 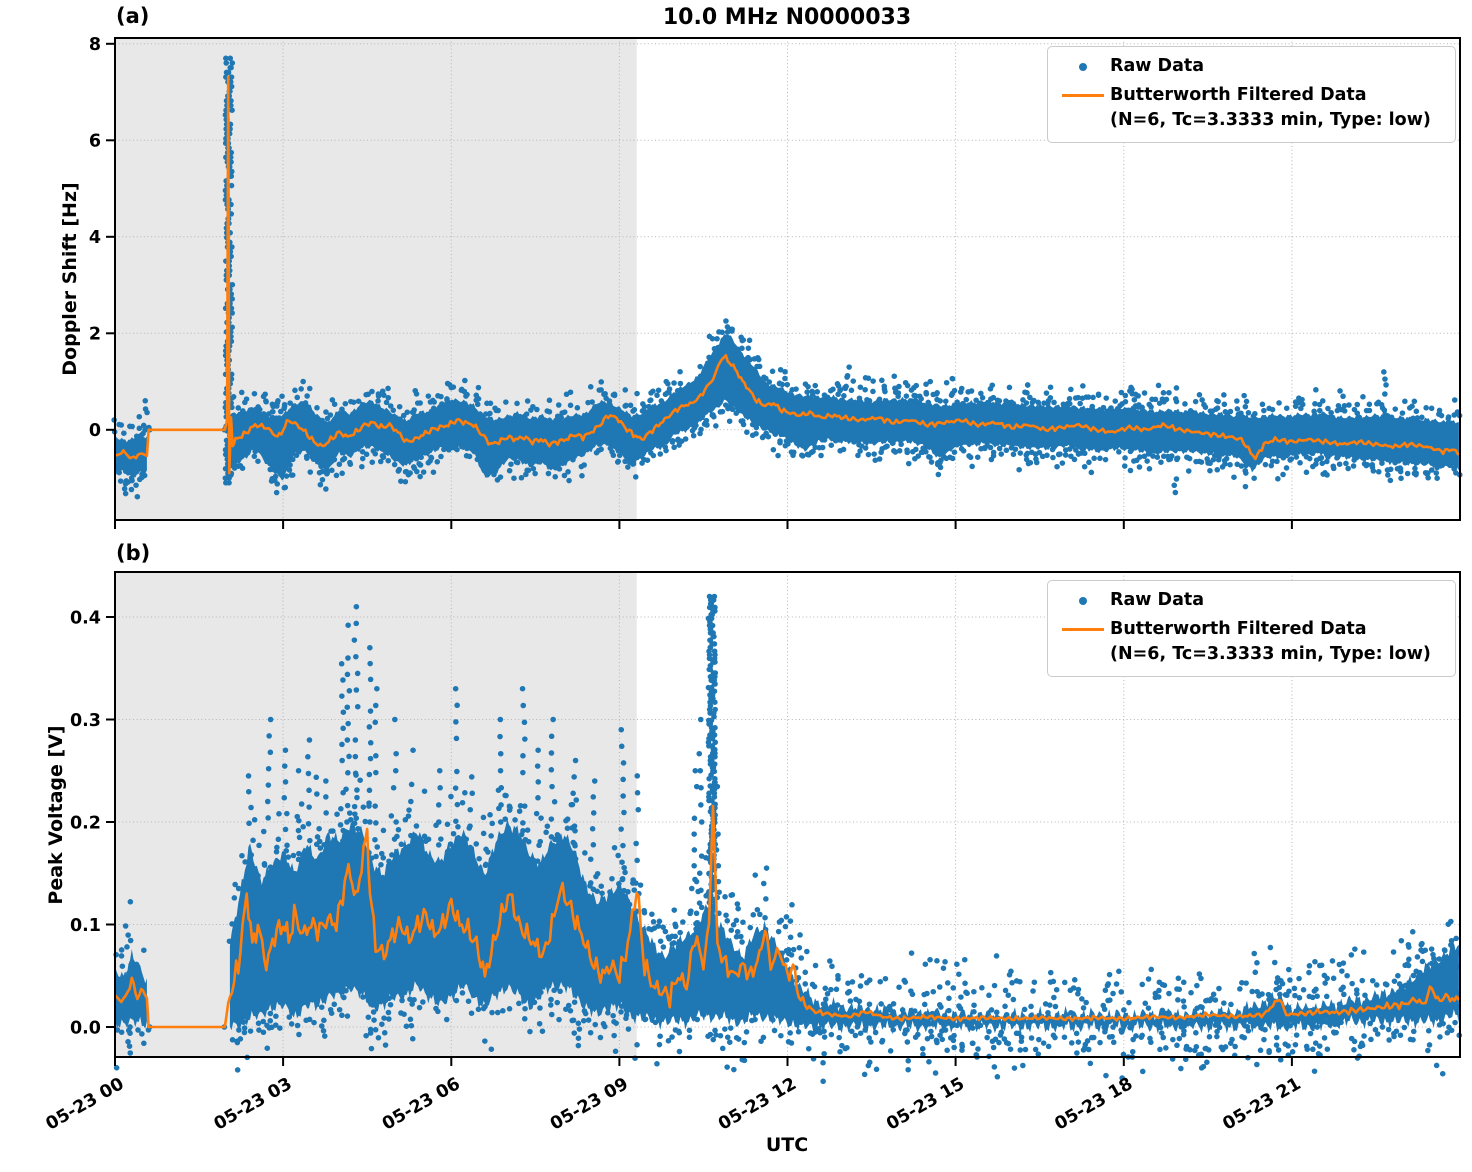 I want to click on panel-a-label: (a), so click(x=133, y=16).